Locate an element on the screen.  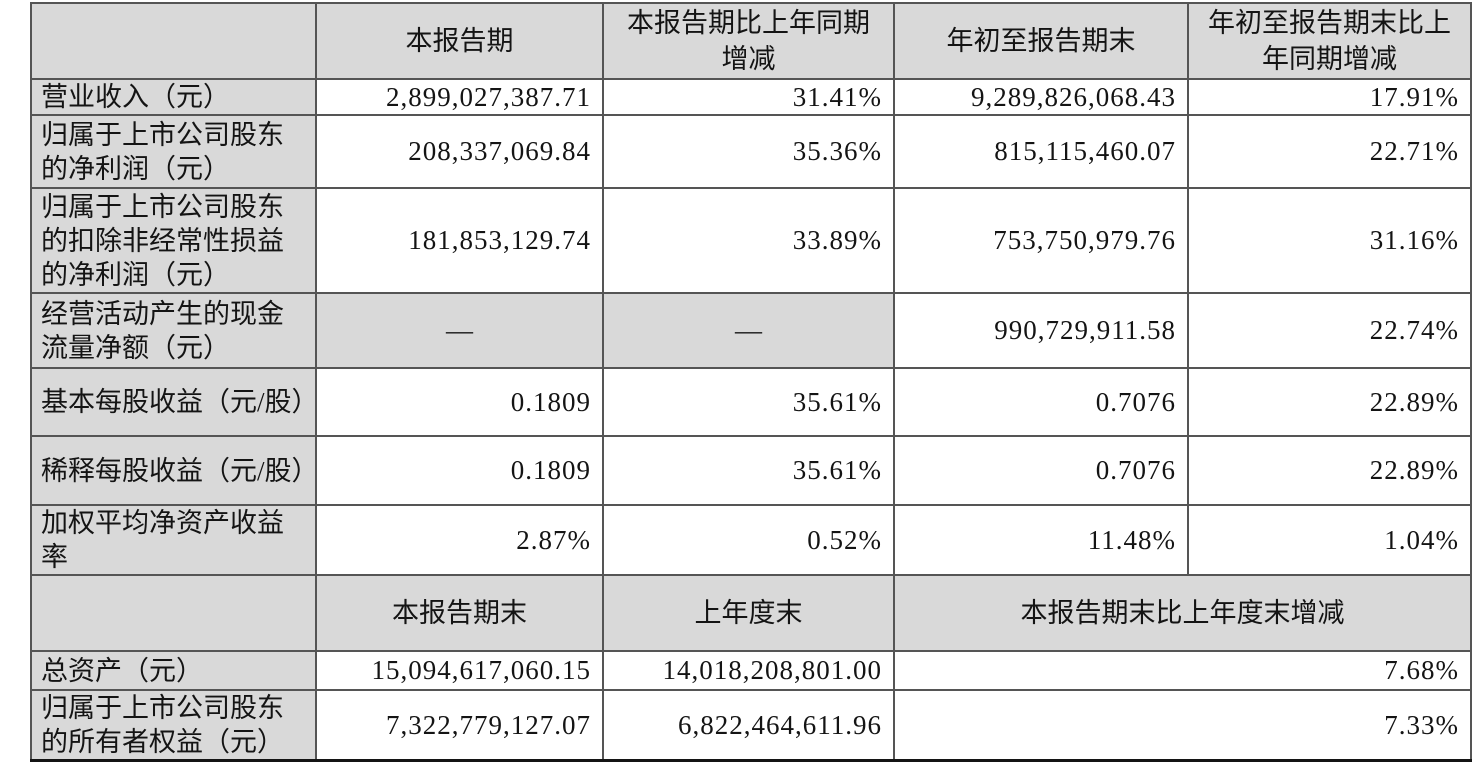
row-label: 归属于上市公司股东的所有者权益（元） is located at coordinates (173, 725).